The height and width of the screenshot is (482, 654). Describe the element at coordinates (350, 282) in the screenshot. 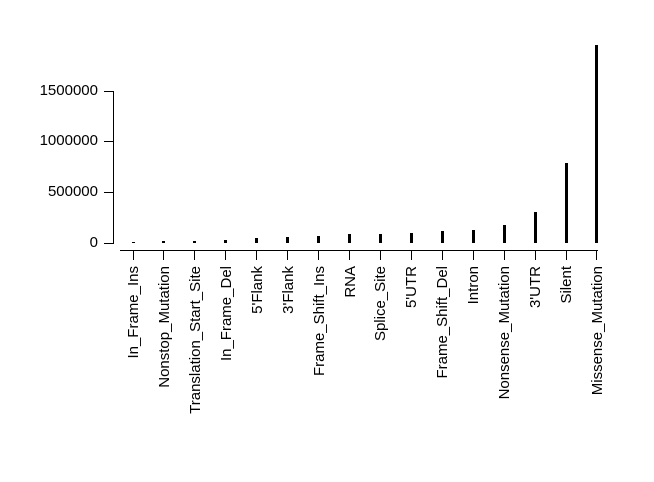

I see `x-tick-label: RNA` at that location.